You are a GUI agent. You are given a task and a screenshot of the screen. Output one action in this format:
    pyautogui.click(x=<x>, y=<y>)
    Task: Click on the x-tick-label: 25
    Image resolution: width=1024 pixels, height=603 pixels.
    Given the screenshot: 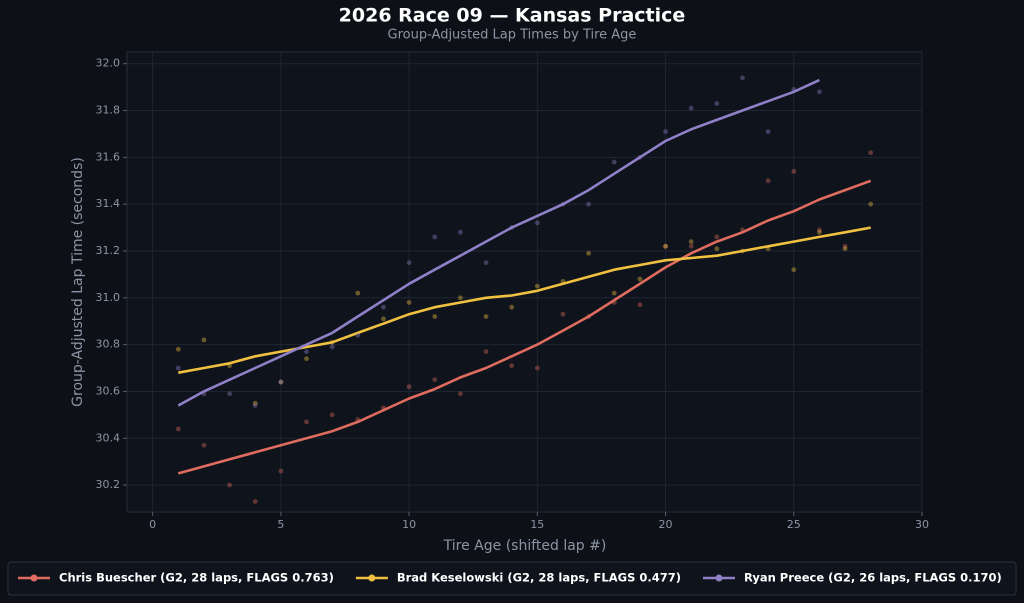 What is the action you would take?
    pyautogui.click(x=794, y=524)
    